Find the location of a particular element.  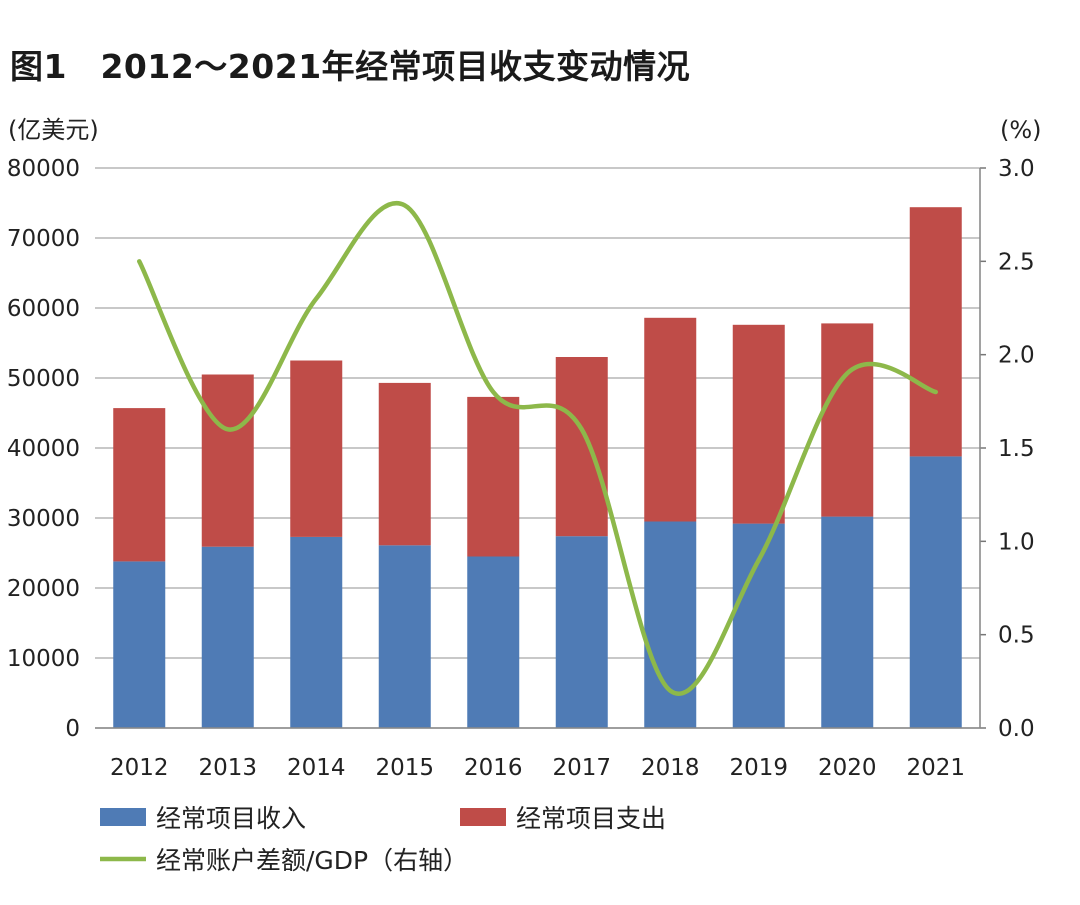

left-tick-label: 70000 is located at coordinates (43, 239).